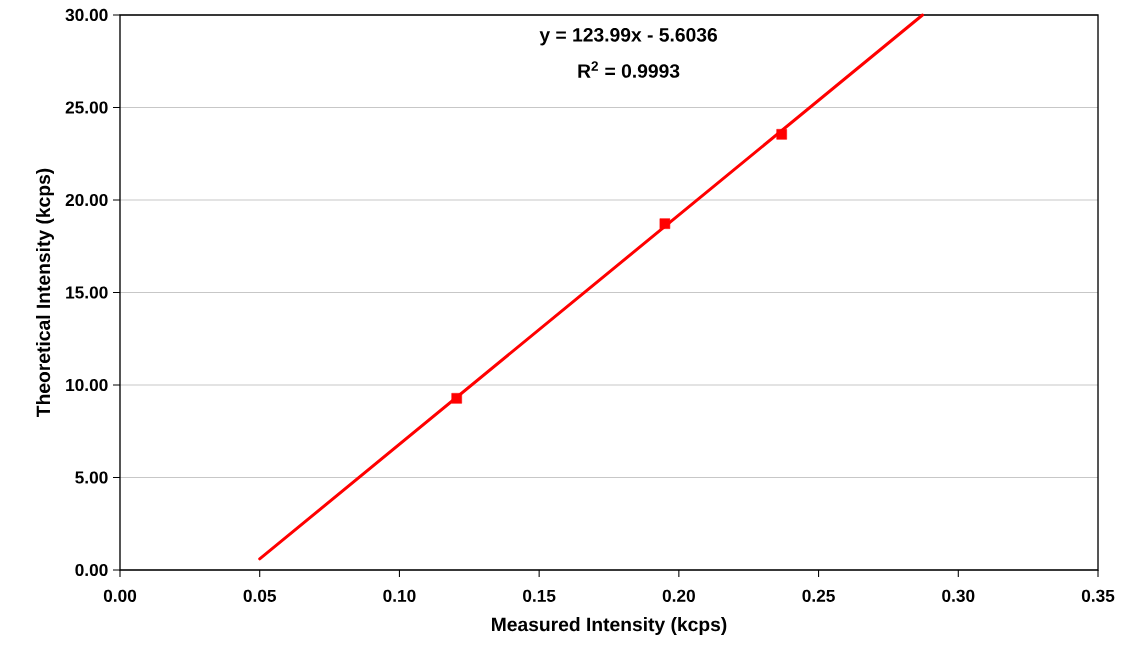 This screenshot has height=654, width=1125. I want to click on annotation: y = 123.99x - 5.6036, so click(628, 37).